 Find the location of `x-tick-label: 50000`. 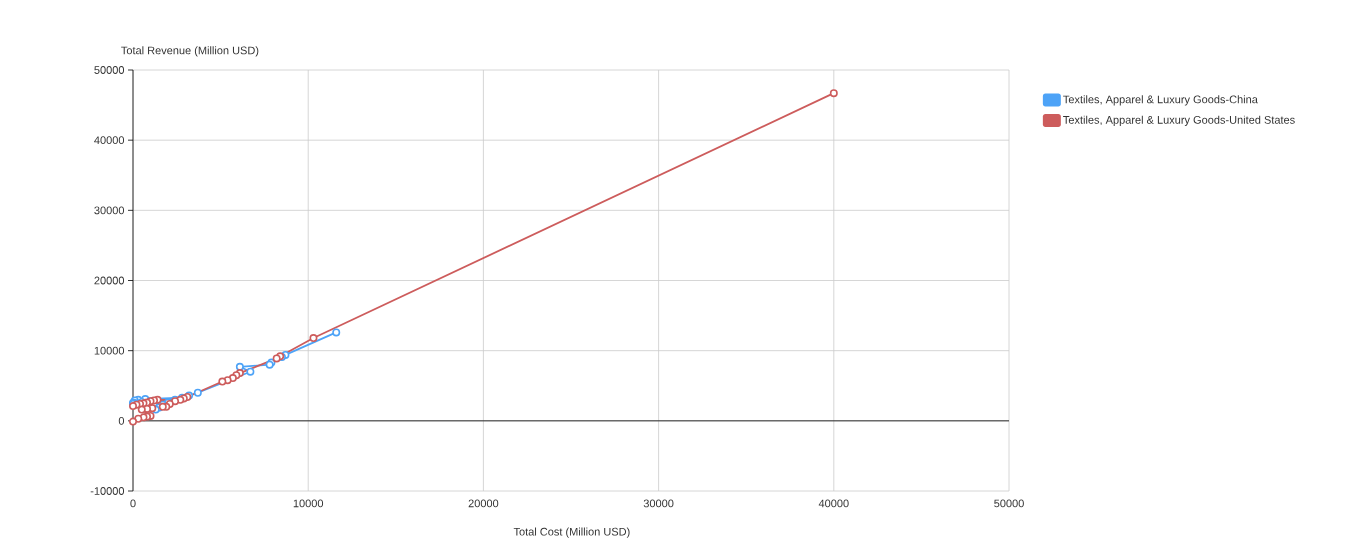

x-tick-label: 50000 is located at coordinates (1009, 503).